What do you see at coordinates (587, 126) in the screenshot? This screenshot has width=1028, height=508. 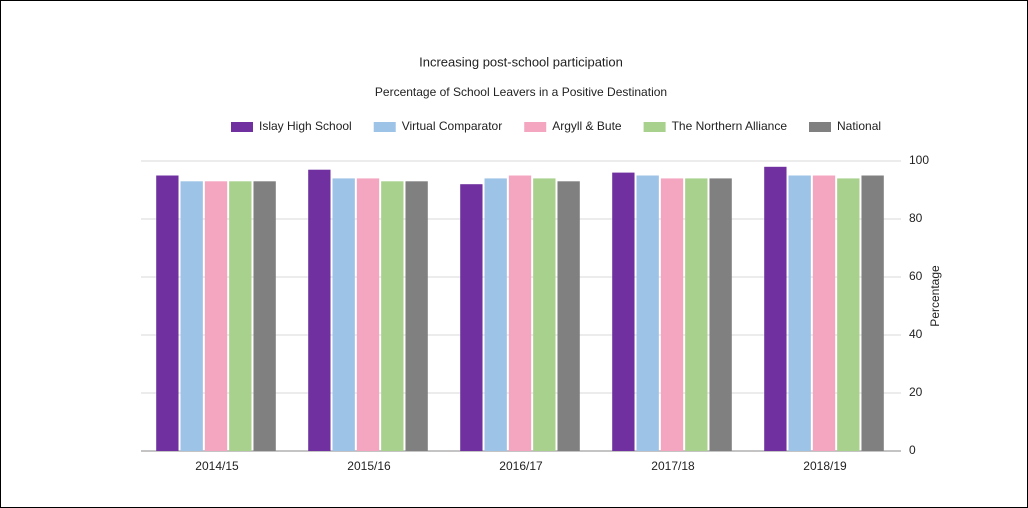 I see `legend-label: Argyll & Bute` at bounding box center [587, 126].